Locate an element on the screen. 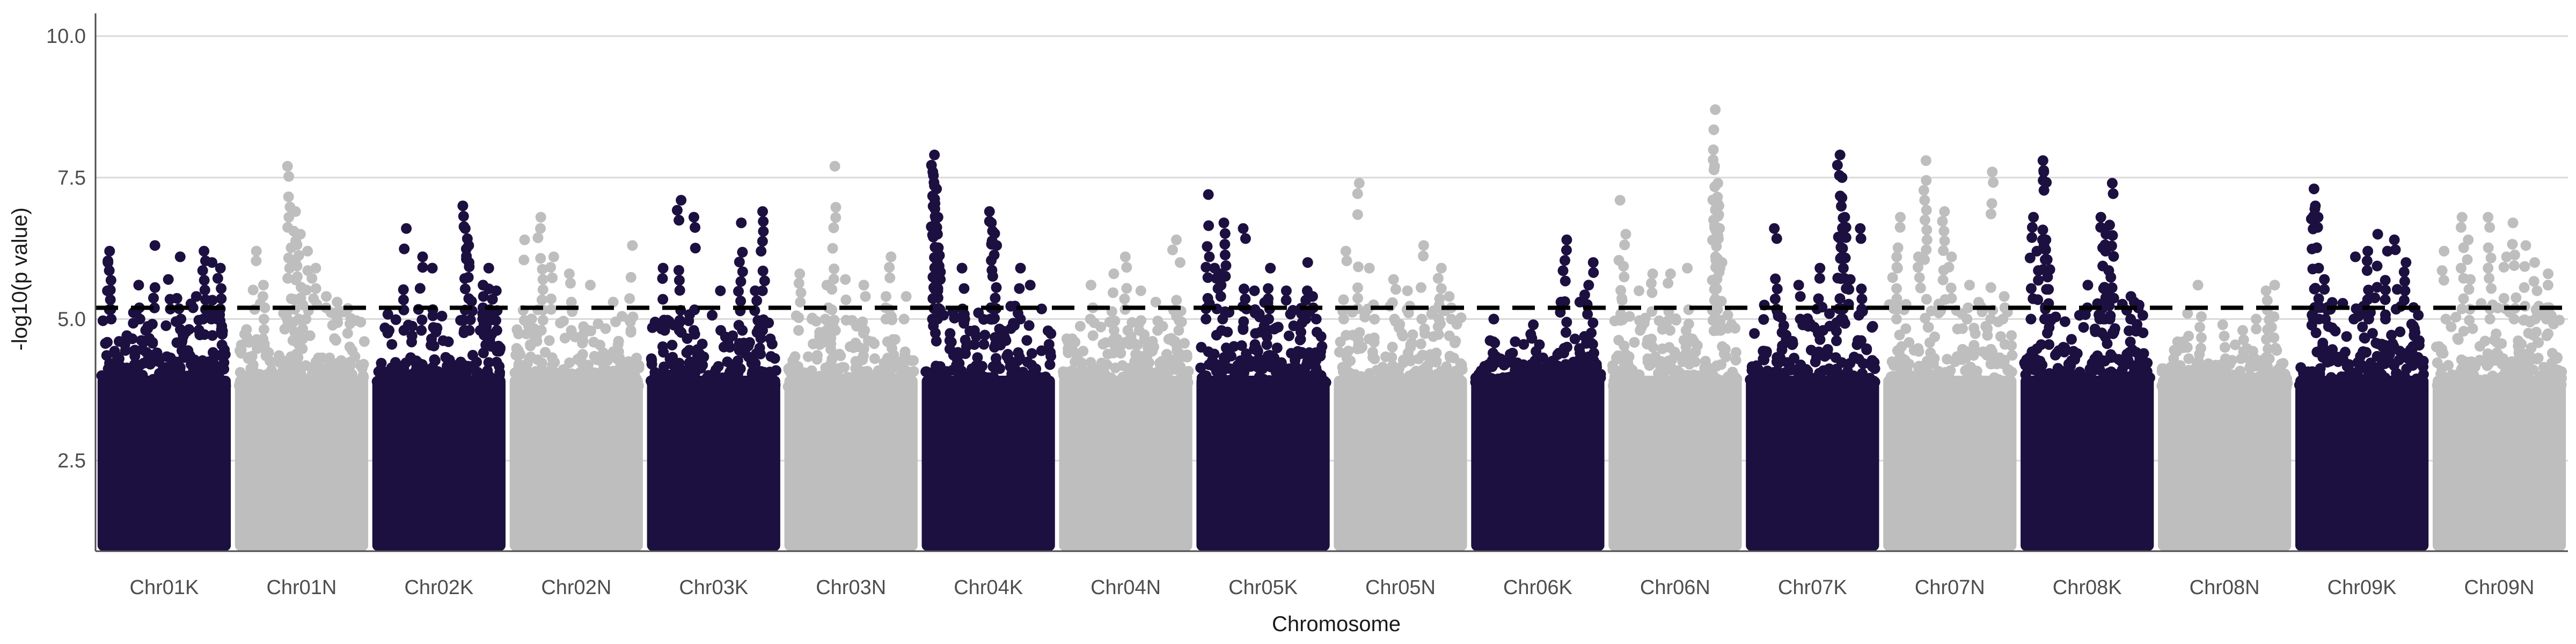 This screenshot has width=2576, height=644. x-tick-label: Chr05N is located at coordinates (1400, 587).